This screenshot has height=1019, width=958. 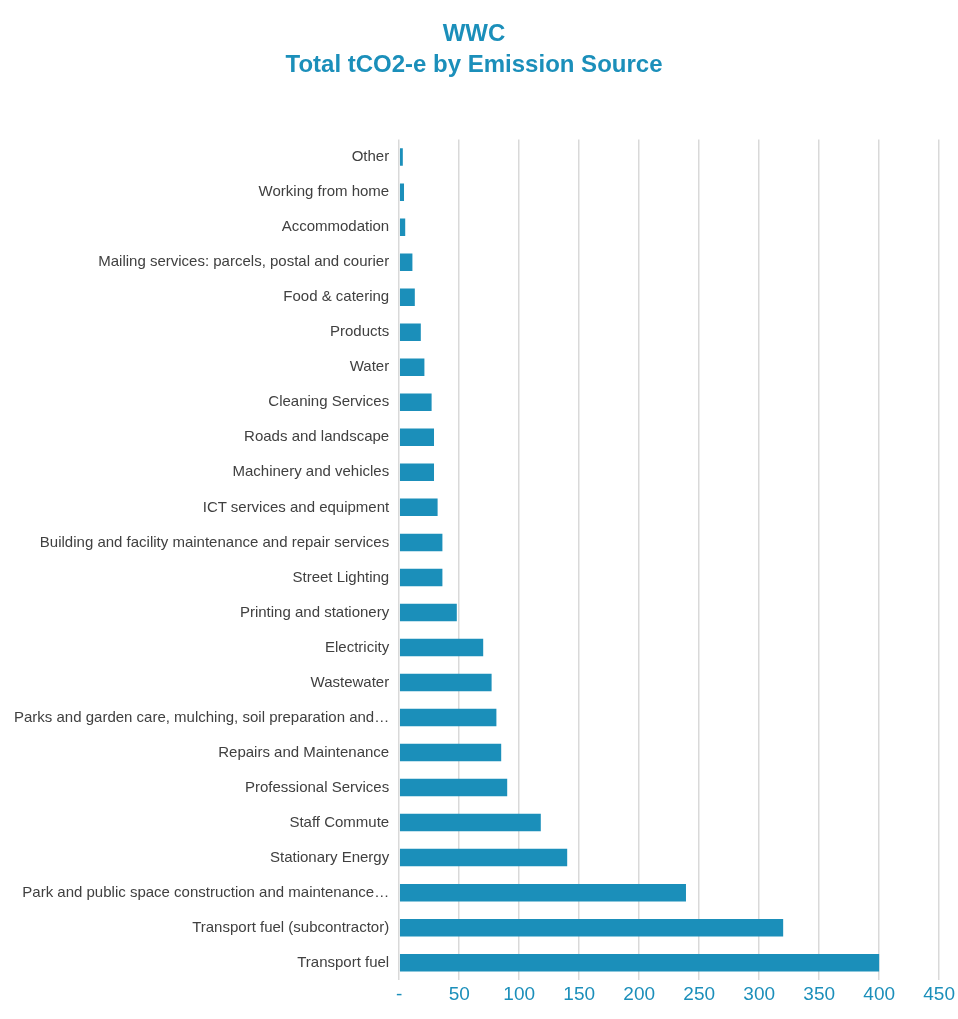 I want to click on y-tick-label: Street Lighting, so click(x=341, y=576).